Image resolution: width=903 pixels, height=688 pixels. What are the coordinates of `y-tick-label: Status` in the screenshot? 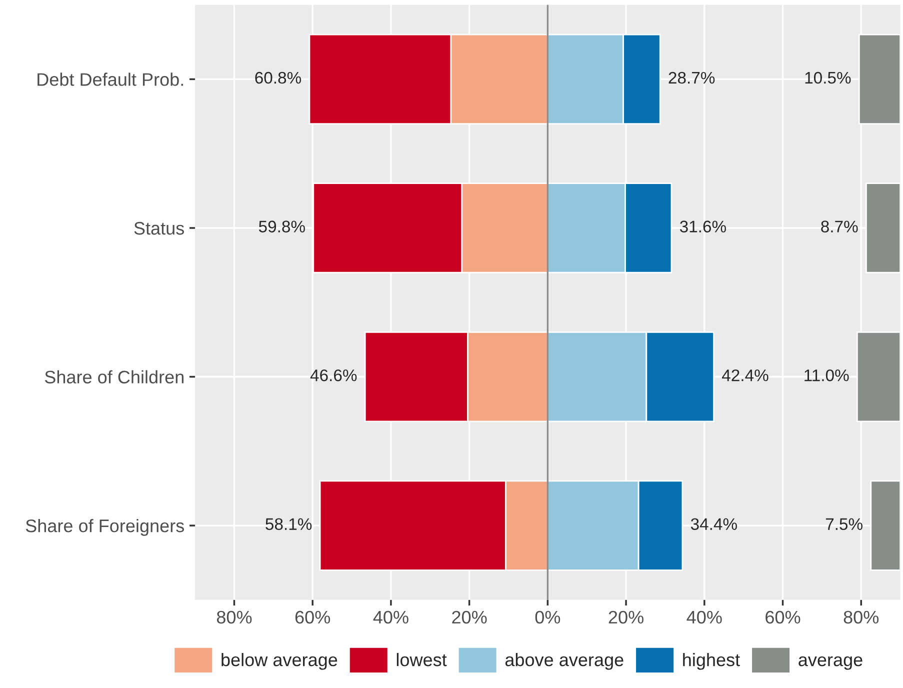 It's located at (159, 228).